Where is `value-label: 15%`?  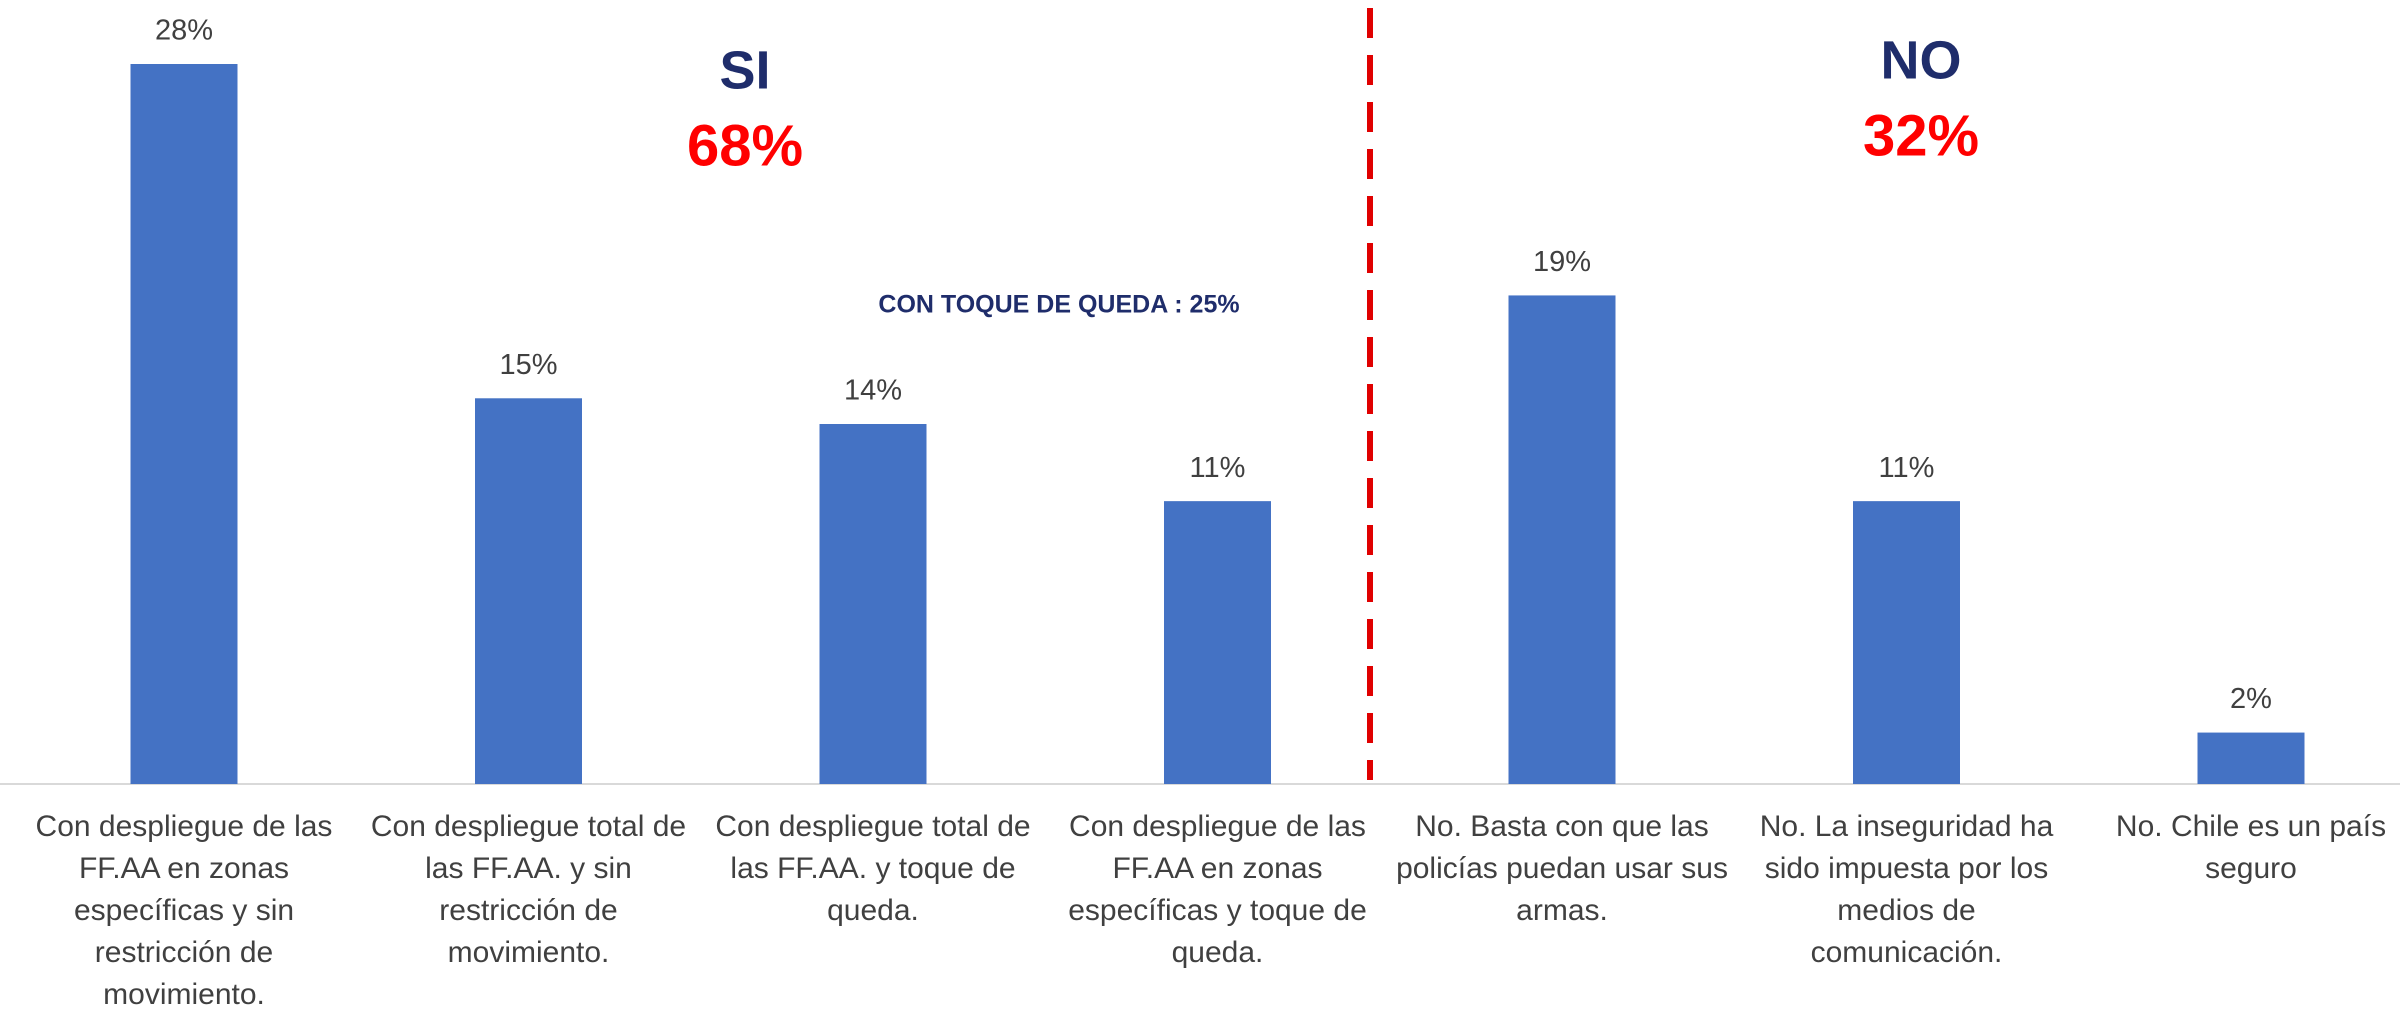 value-label: 15% is located at coordinates (528, 365).